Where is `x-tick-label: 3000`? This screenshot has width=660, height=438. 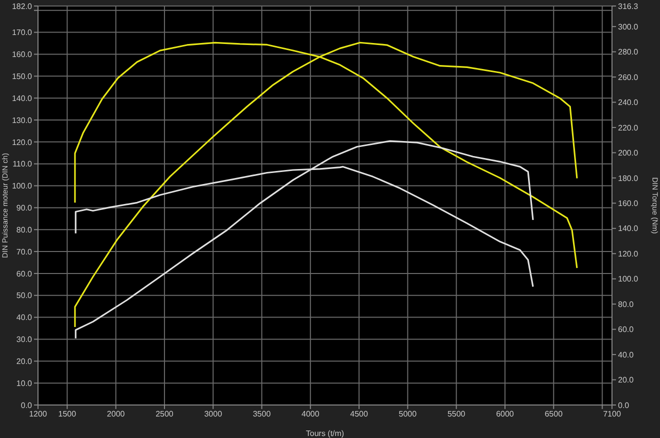 x-tick-label: 3000 is located at coordinates (213, 414).